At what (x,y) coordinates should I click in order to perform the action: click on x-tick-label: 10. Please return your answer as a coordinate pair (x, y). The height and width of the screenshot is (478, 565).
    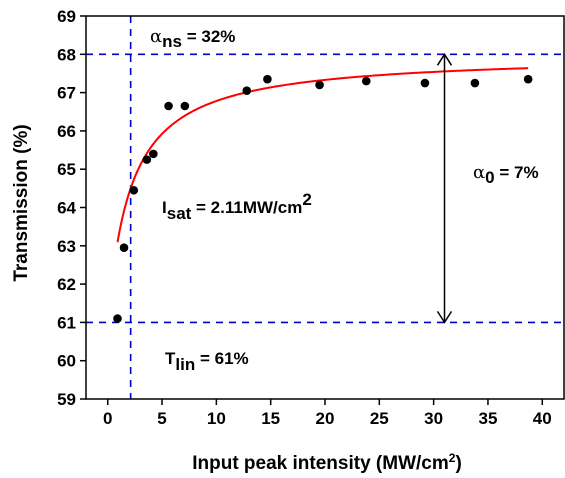
    Looking at the image, I should click on (216, 418).